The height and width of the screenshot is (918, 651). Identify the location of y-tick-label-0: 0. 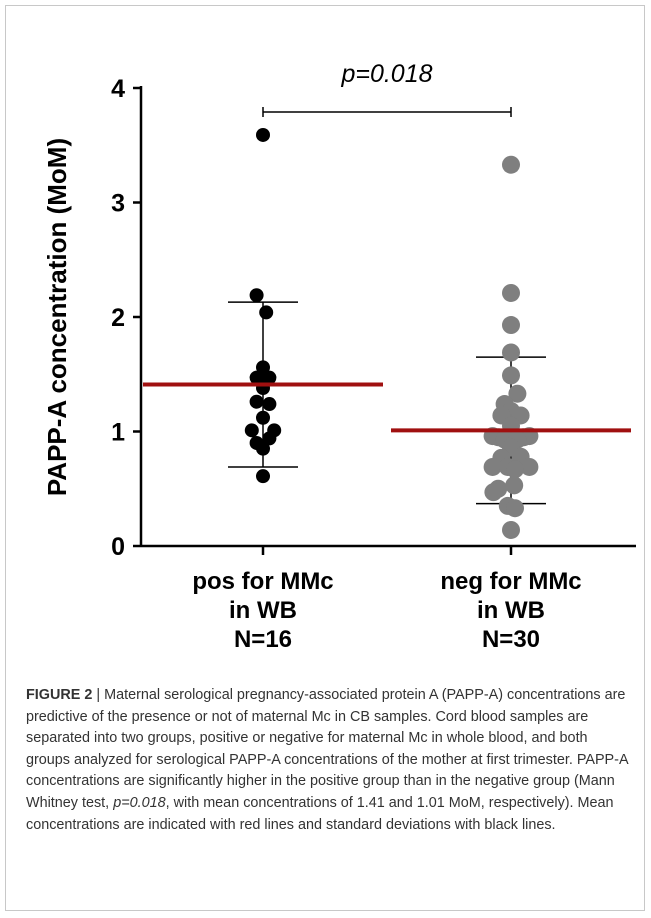
(118, 547).